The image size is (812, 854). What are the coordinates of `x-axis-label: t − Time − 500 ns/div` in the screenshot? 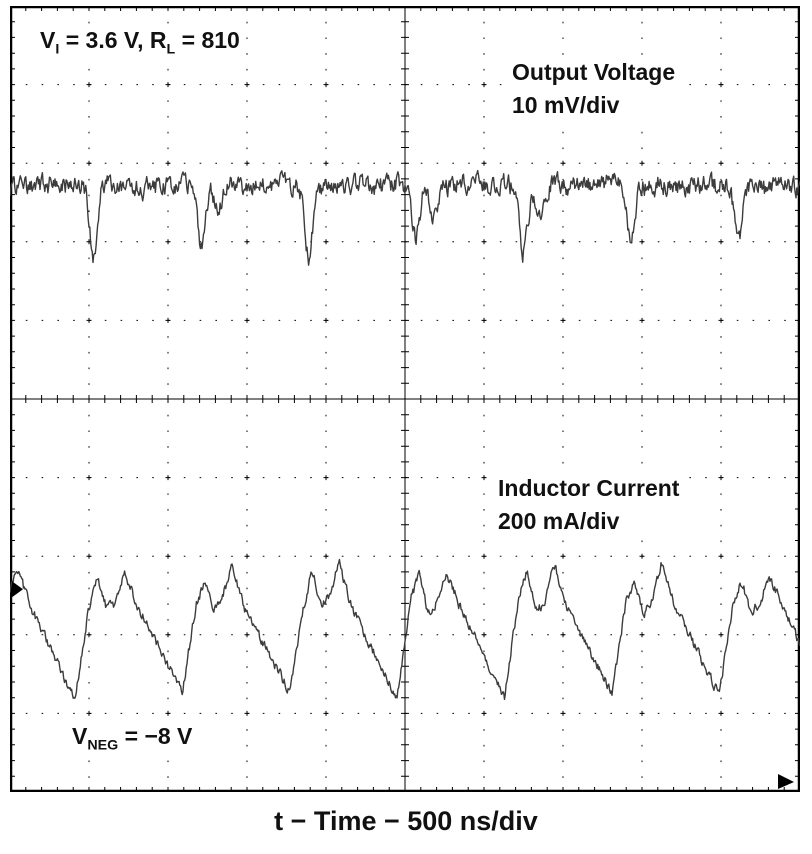 It's located at (406, 821).